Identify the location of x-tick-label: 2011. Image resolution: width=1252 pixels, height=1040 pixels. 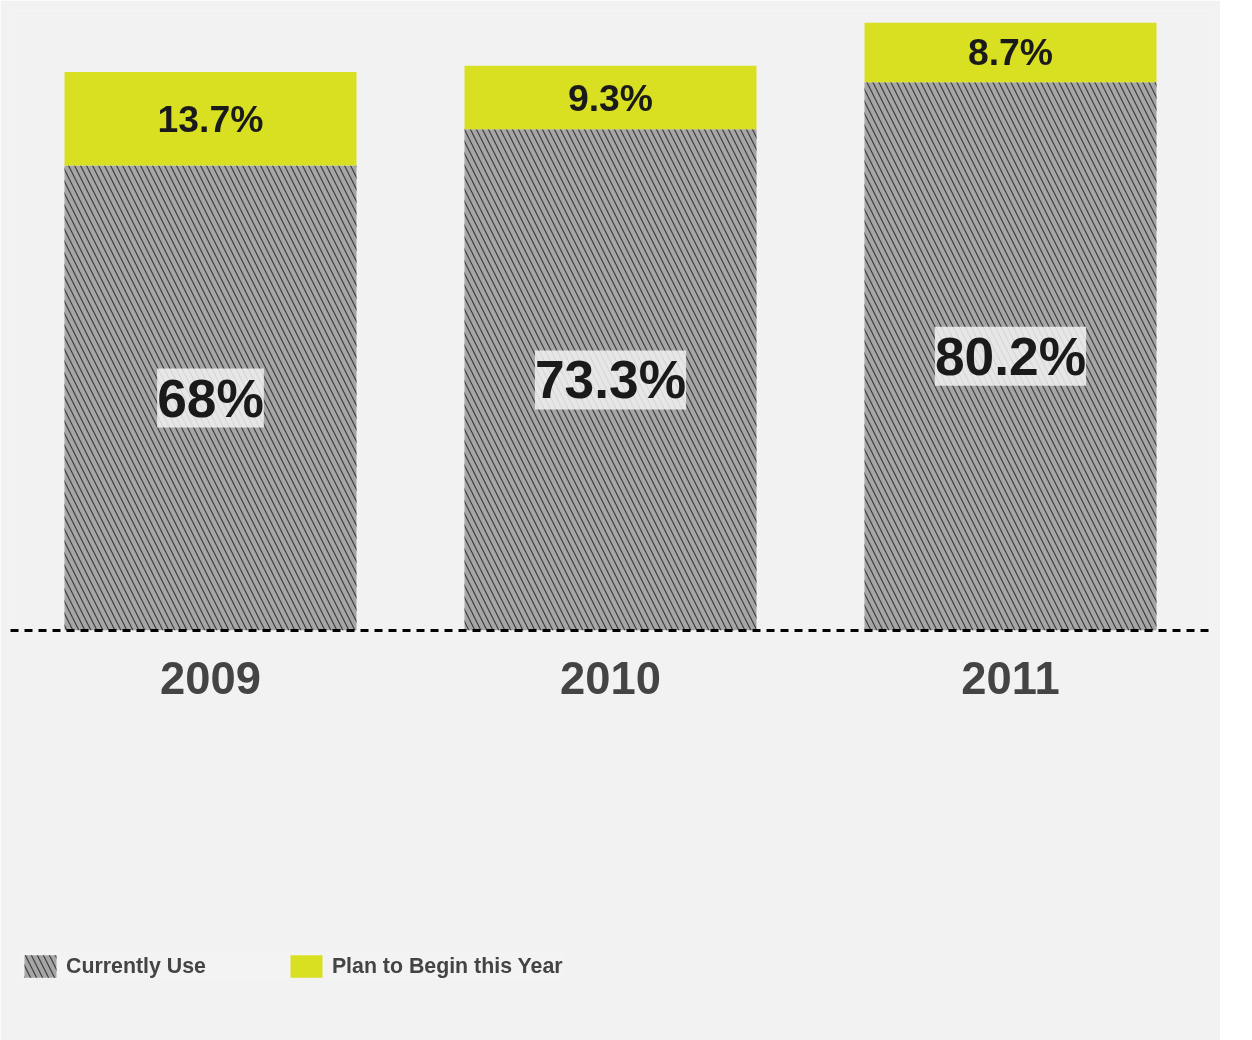
(1010, 678).